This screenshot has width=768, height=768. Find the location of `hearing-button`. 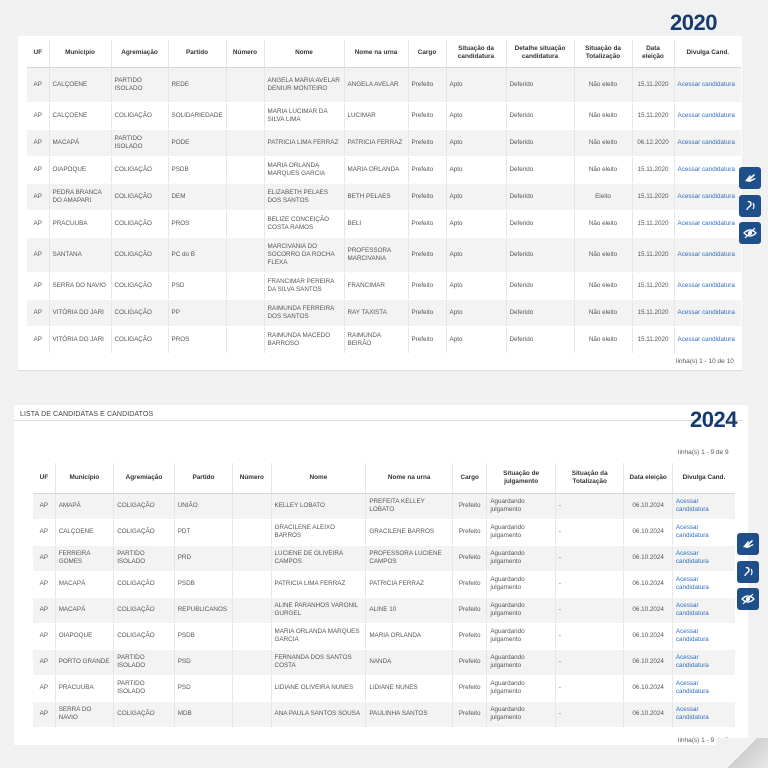

hearing-button is located at coordinates (750, 206).